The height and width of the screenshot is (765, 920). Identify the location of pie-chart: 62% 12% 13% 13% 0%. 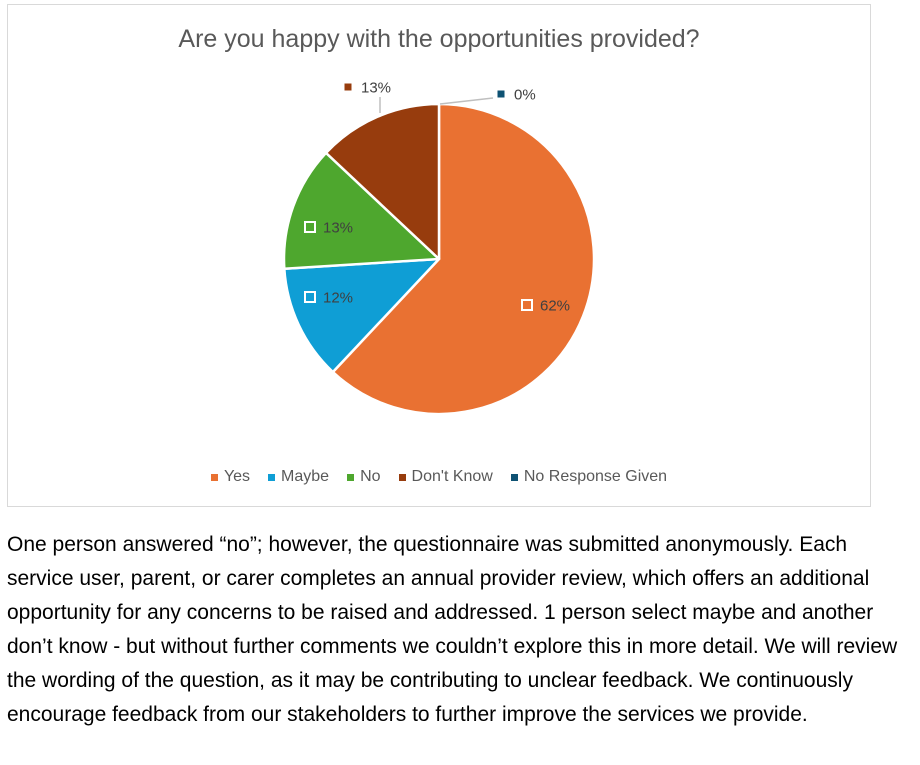
(439, 248).